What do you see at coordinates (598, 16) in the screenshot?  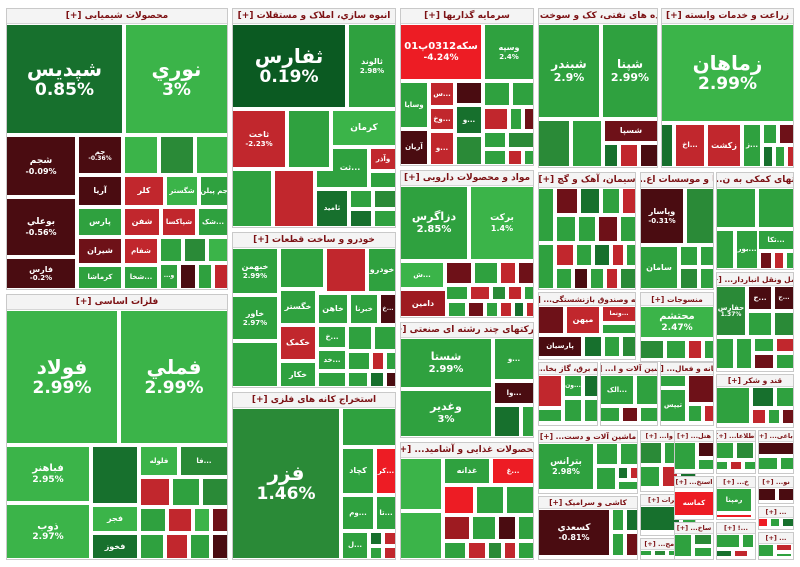 I see `sector-header-oil-products: فراورده های نفتی، کک و سوخت... [+]` at bounding box center [598, 16].